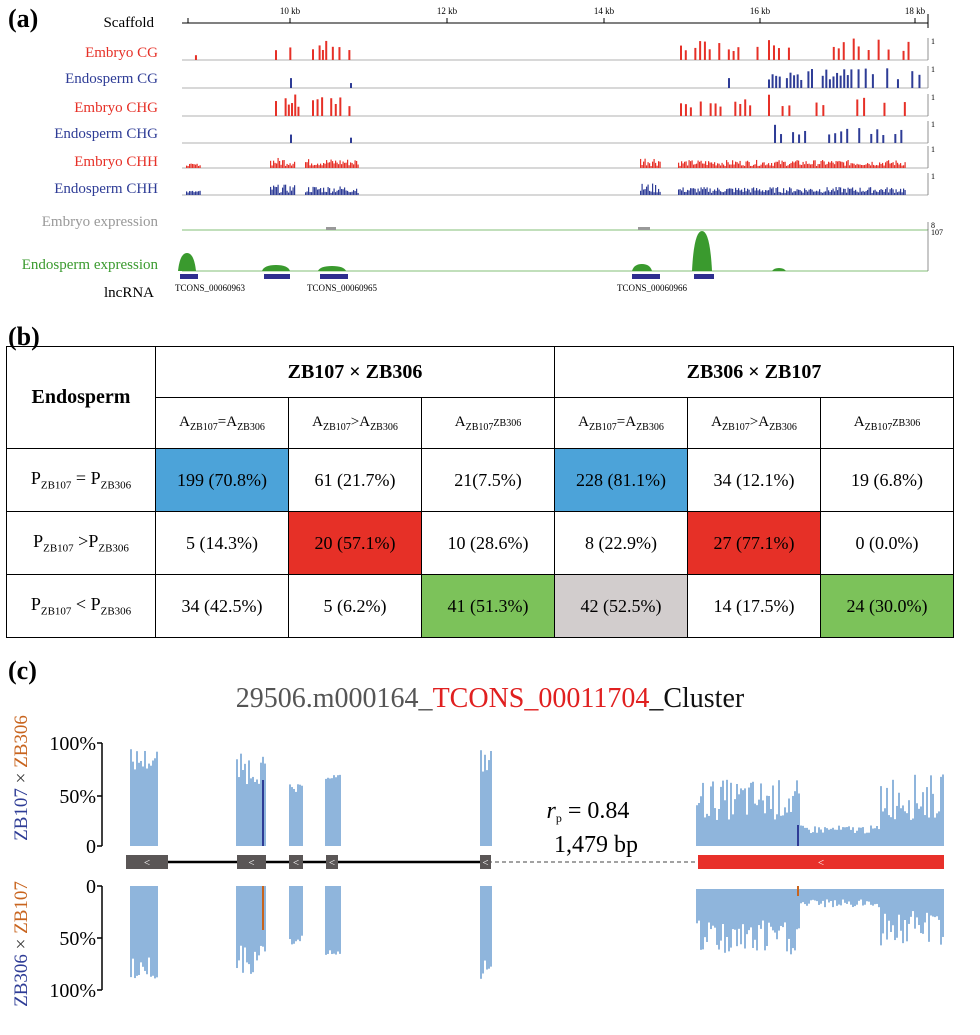 The width and height of the screenshot is (980, 1035). What do you see at coordinates (77, 939) in the screenshot?
I see `y-tick-label: 50%` at bounding box center [77, 939].